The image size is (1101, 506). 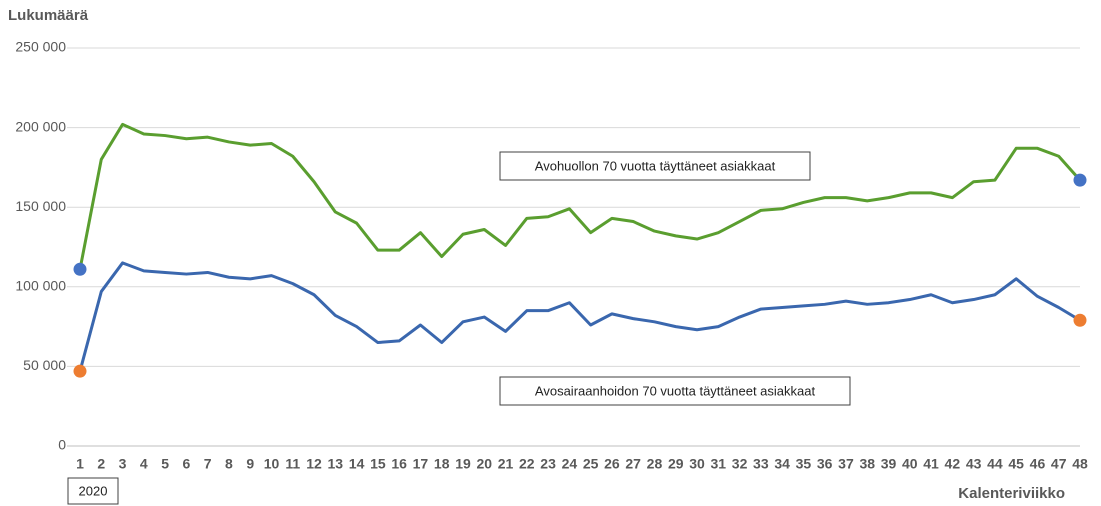 What do you see at coordinates (825, 464) in the screenshot?
I see `x-tick-label: 36` at bounding box center [825, 464].